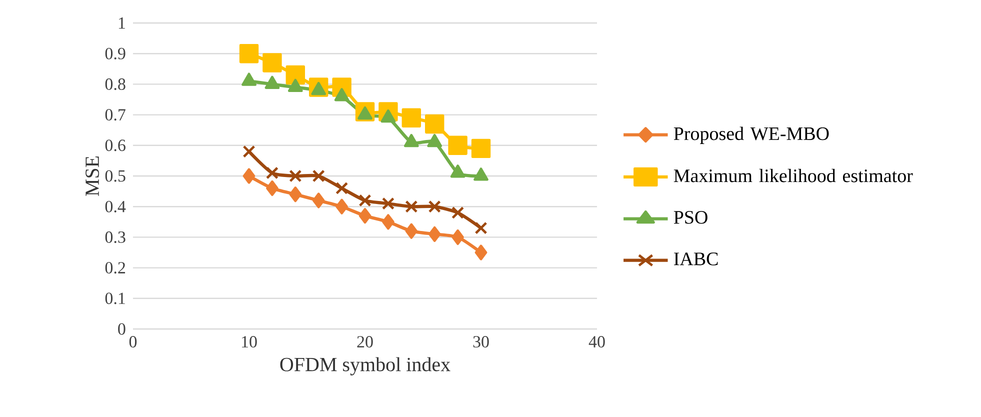  What do you see at coordinates (115, 115) in the screenshot?
I see `y-tick-label: 0.7` at bounding box center [115, 115].